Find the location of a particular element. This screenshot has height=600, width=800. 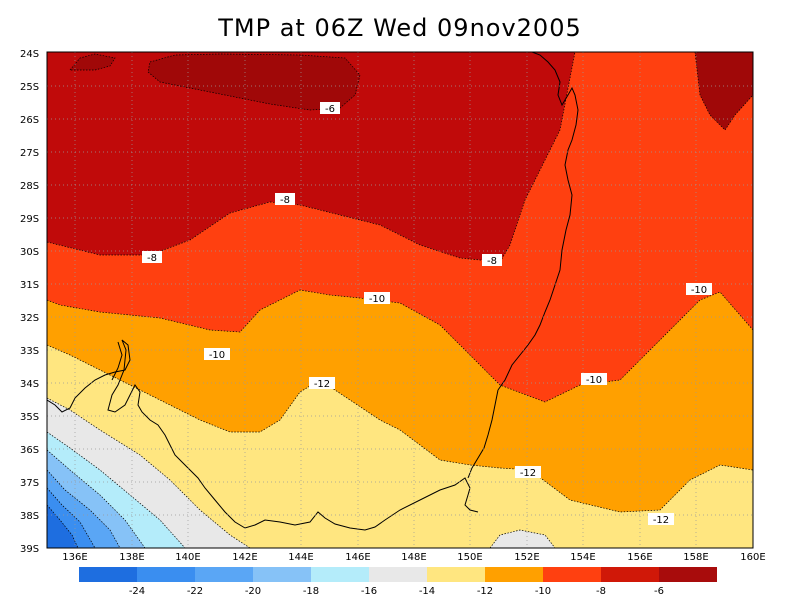

colorbar-label: -24 is located at coordinates (137, 591).